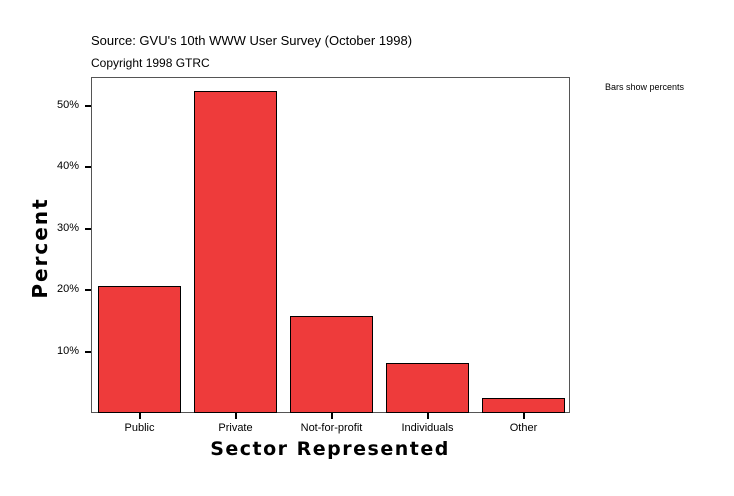 The image size is (734, 496). Describe the element at coordinates (235, 251) in the screenshot. I see `bar-private` at that location.